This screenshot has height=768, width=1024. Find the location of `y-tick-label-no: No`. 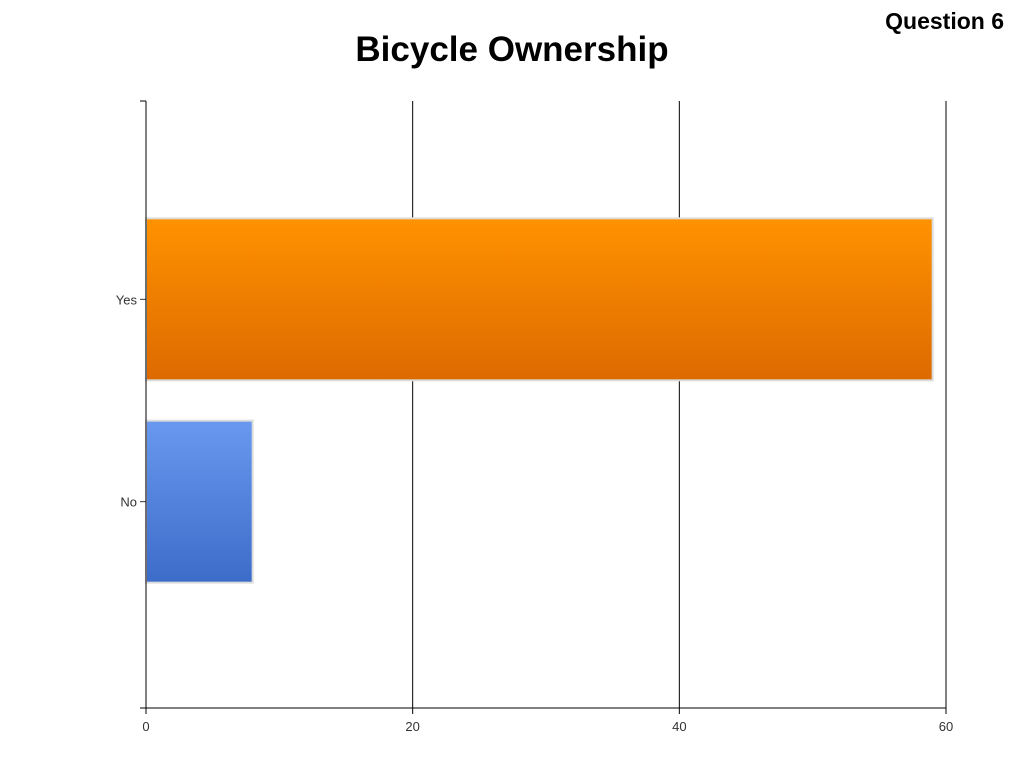

y-tick-label-no: No is located at coordinates (128, 502).